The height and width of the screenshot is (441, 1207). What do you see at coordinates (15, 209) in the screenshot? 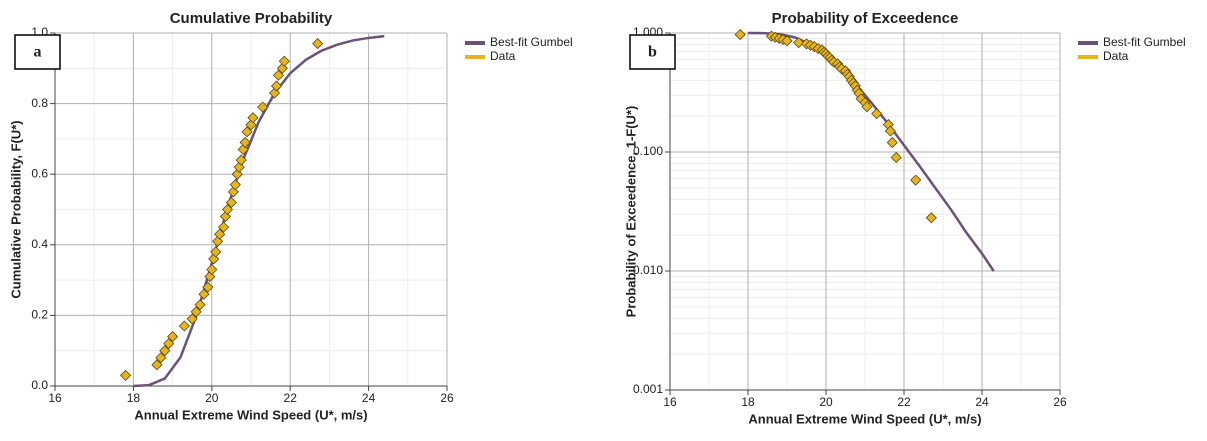
I see `y-axis-label: Cumulative Probability, F(U*)` at bounding box center [15, 209].